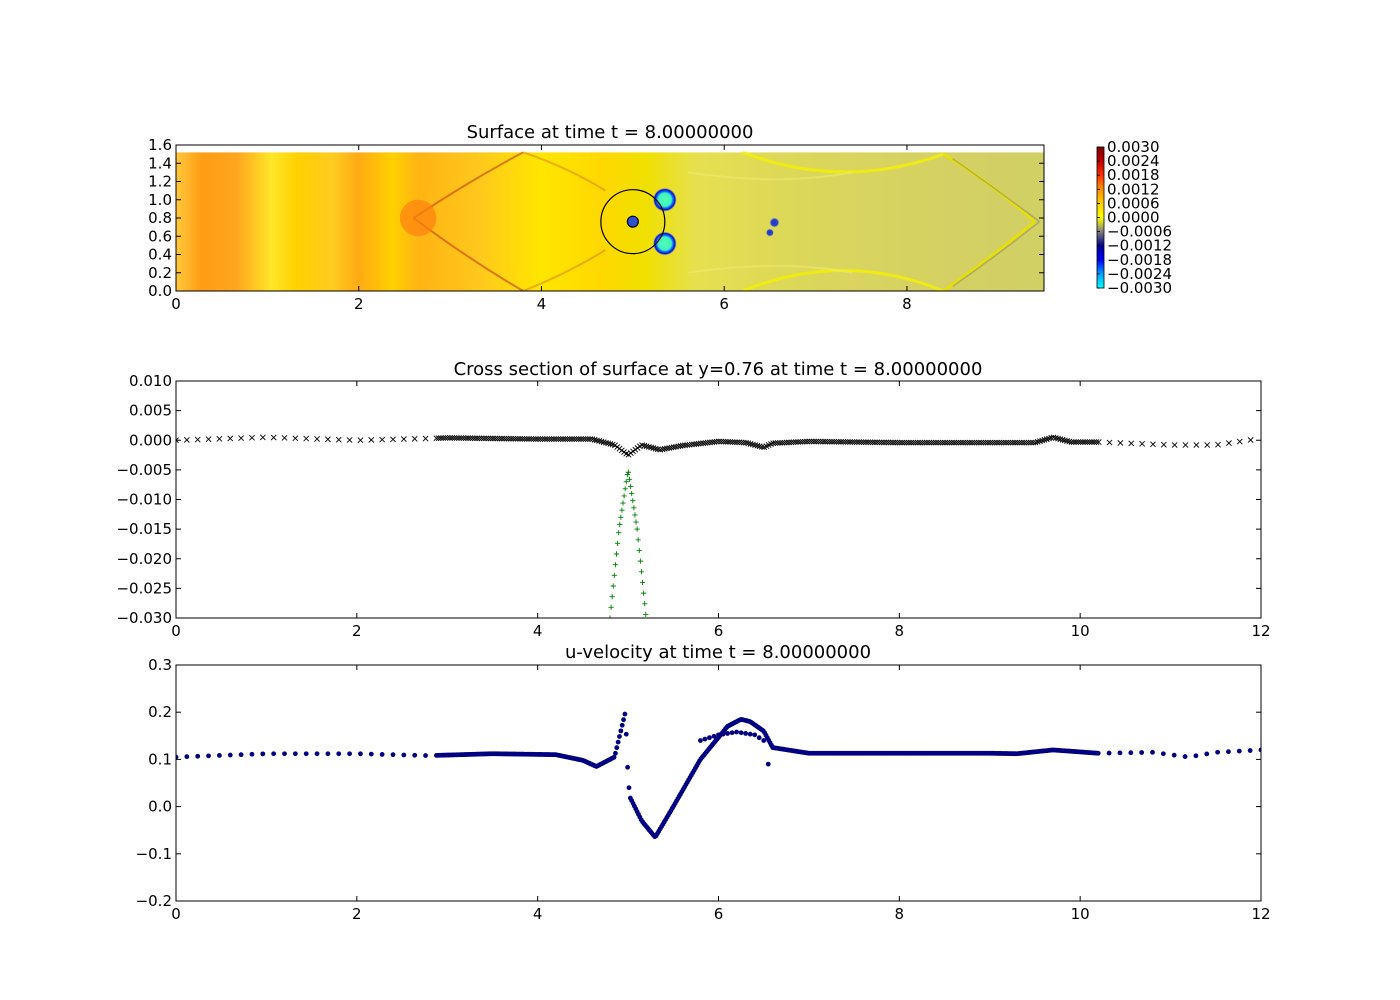  I want to click on x-tick-label: 12, so click(1260, 631).